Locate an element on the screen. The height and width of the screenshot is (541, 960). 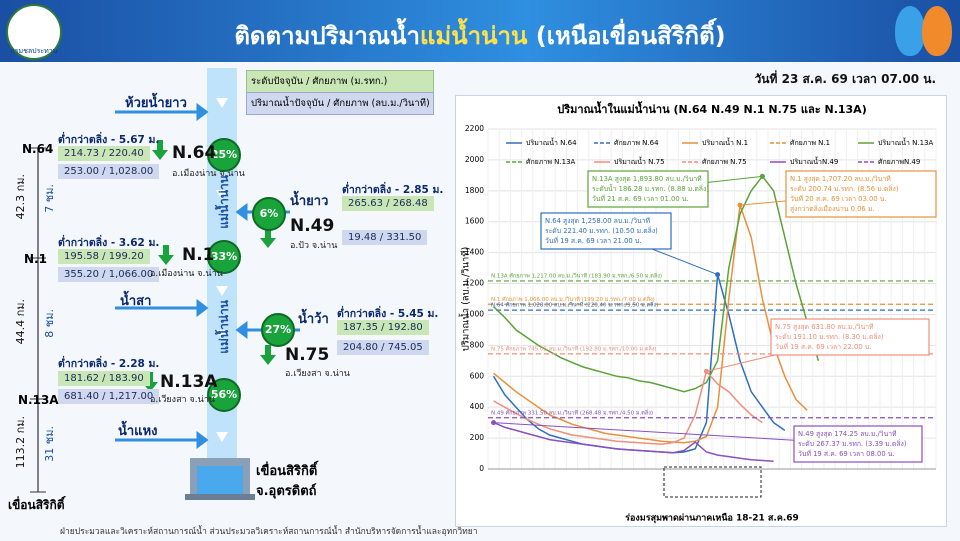
travel-time: 7 ชม. is located at coordinates (49, 198).